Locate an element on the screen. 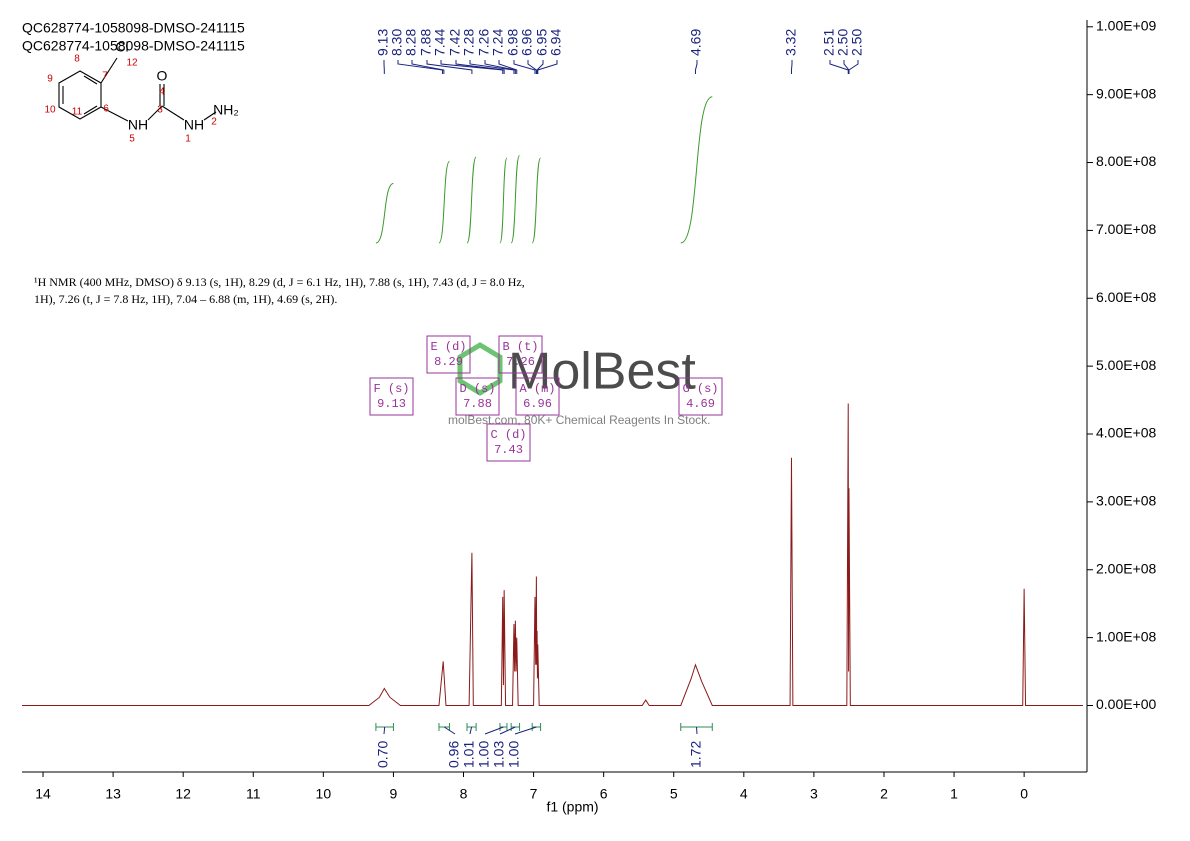 This screenshot has width=1190, height=841. peak-label: 6.94 is located at coordinates (556, 42).